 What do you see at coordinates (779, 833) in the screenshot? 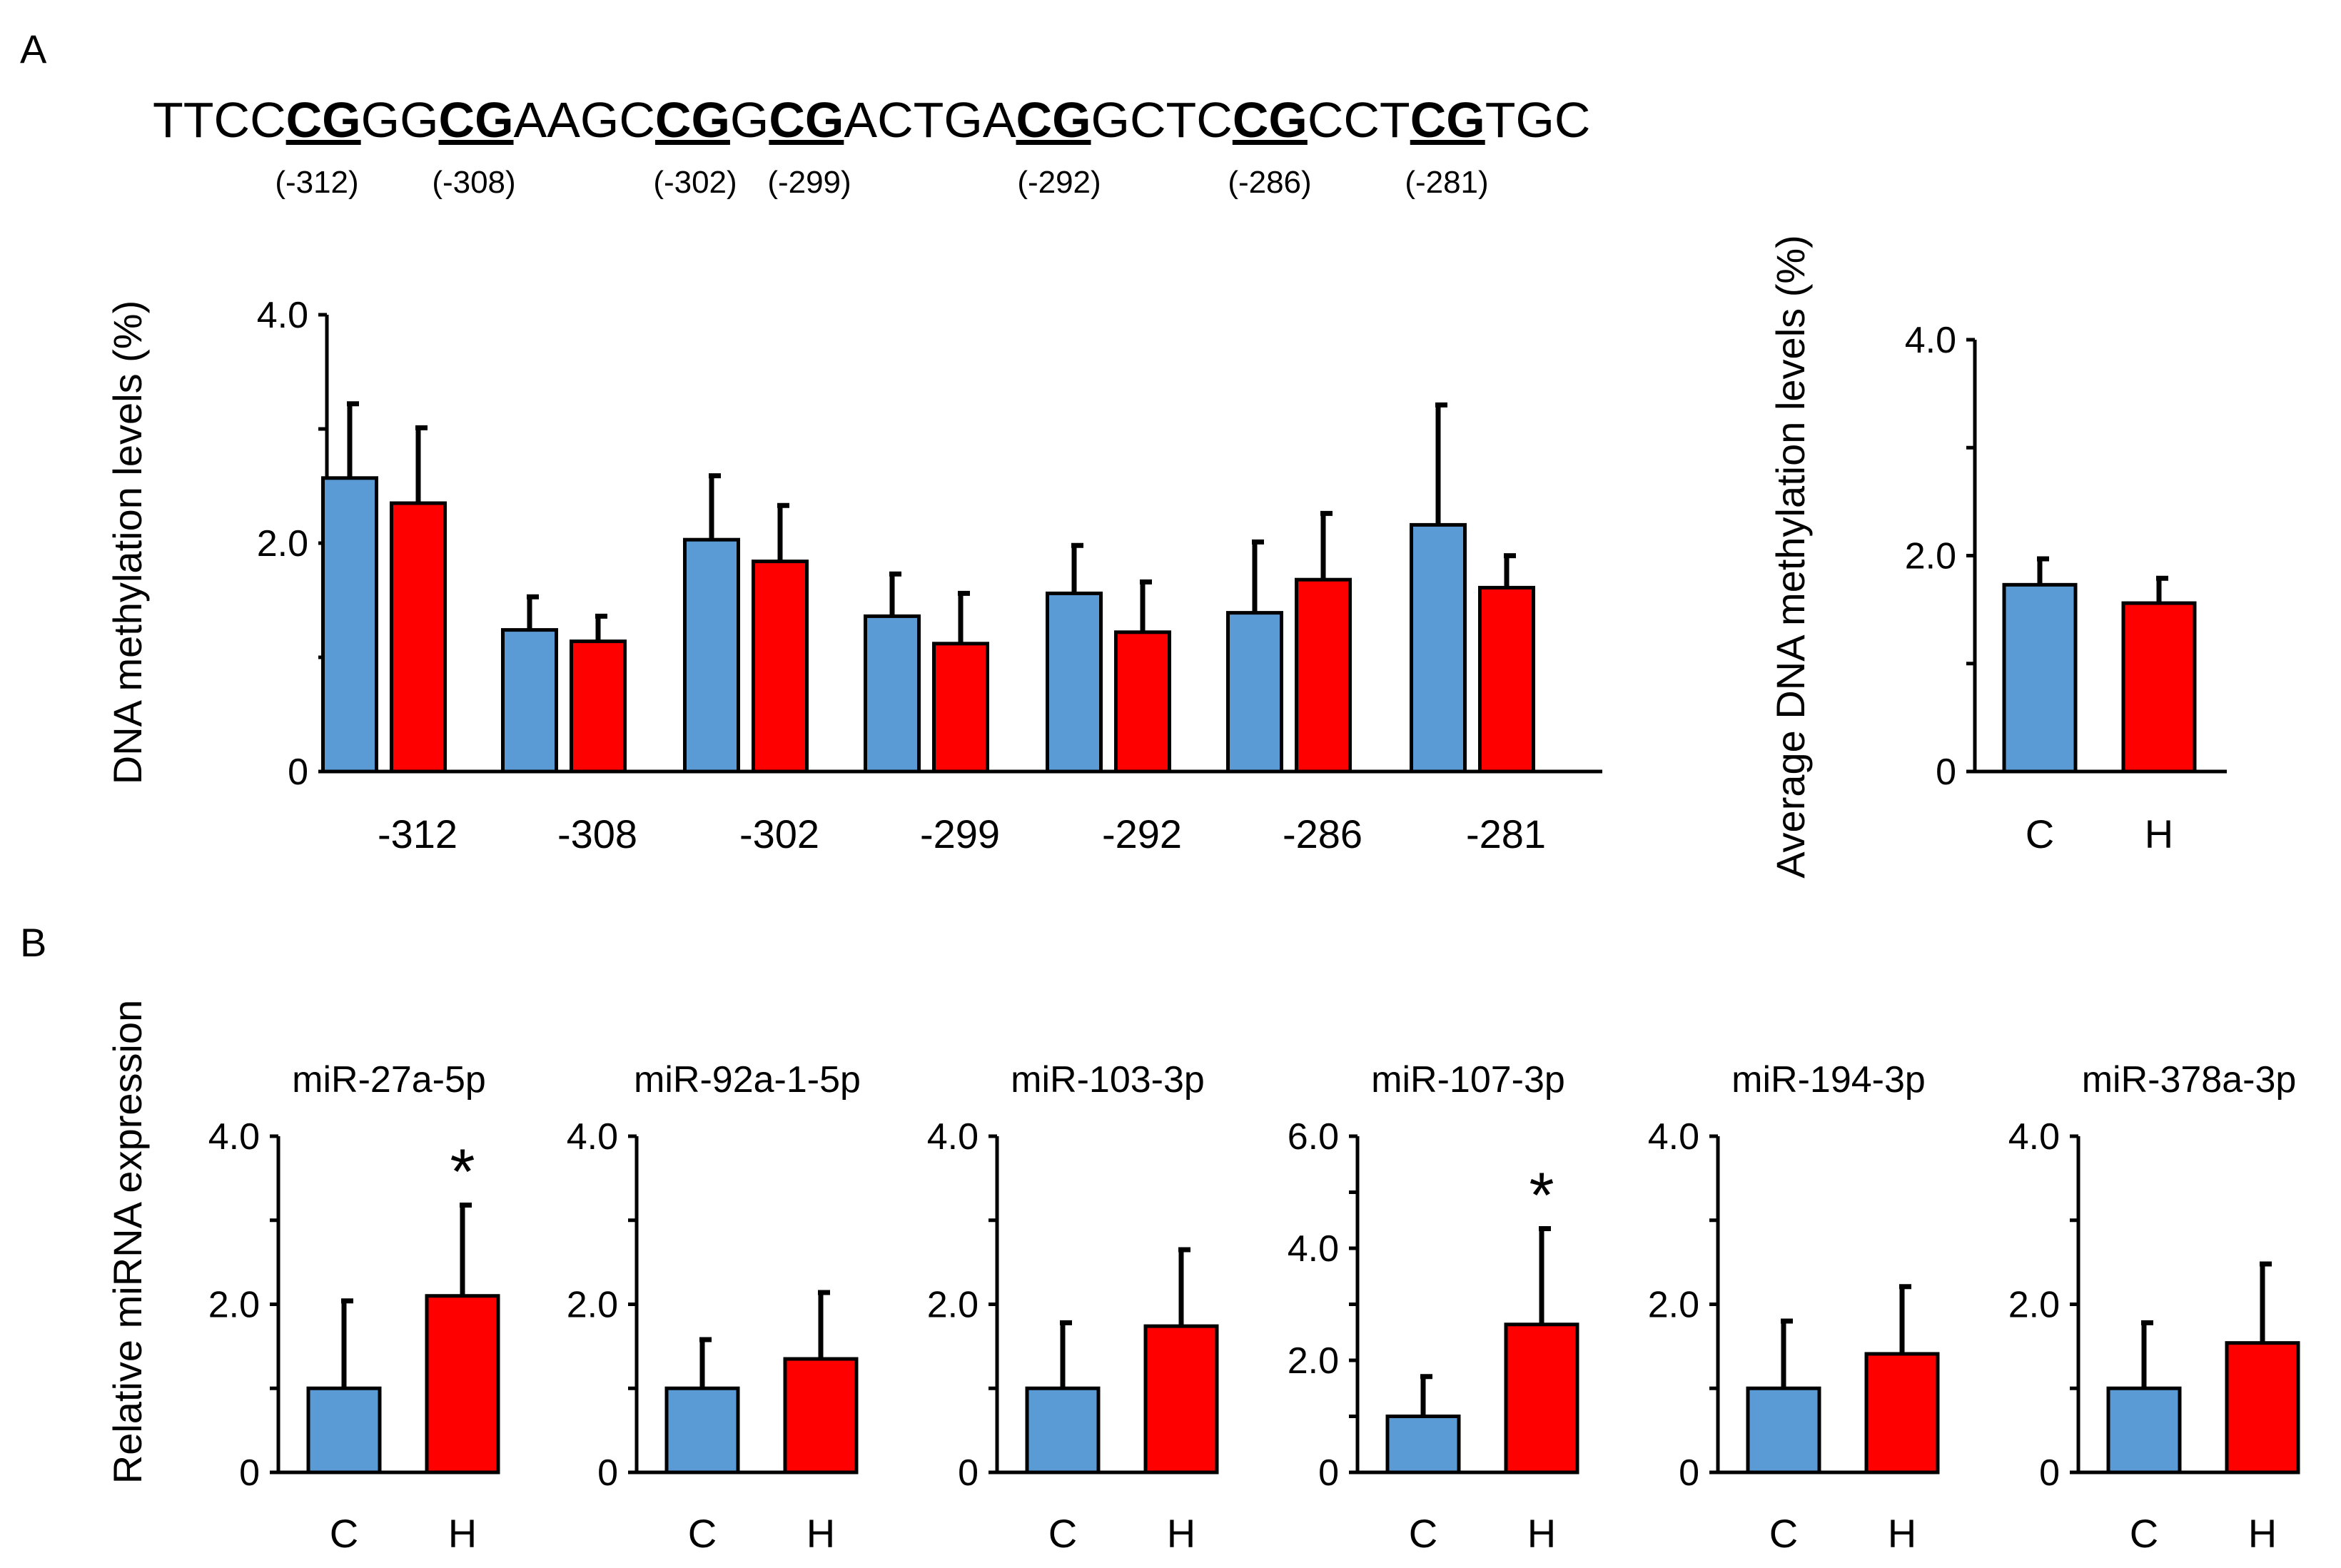
I see `x-category-label: -302` at bounding box center [779, 833].